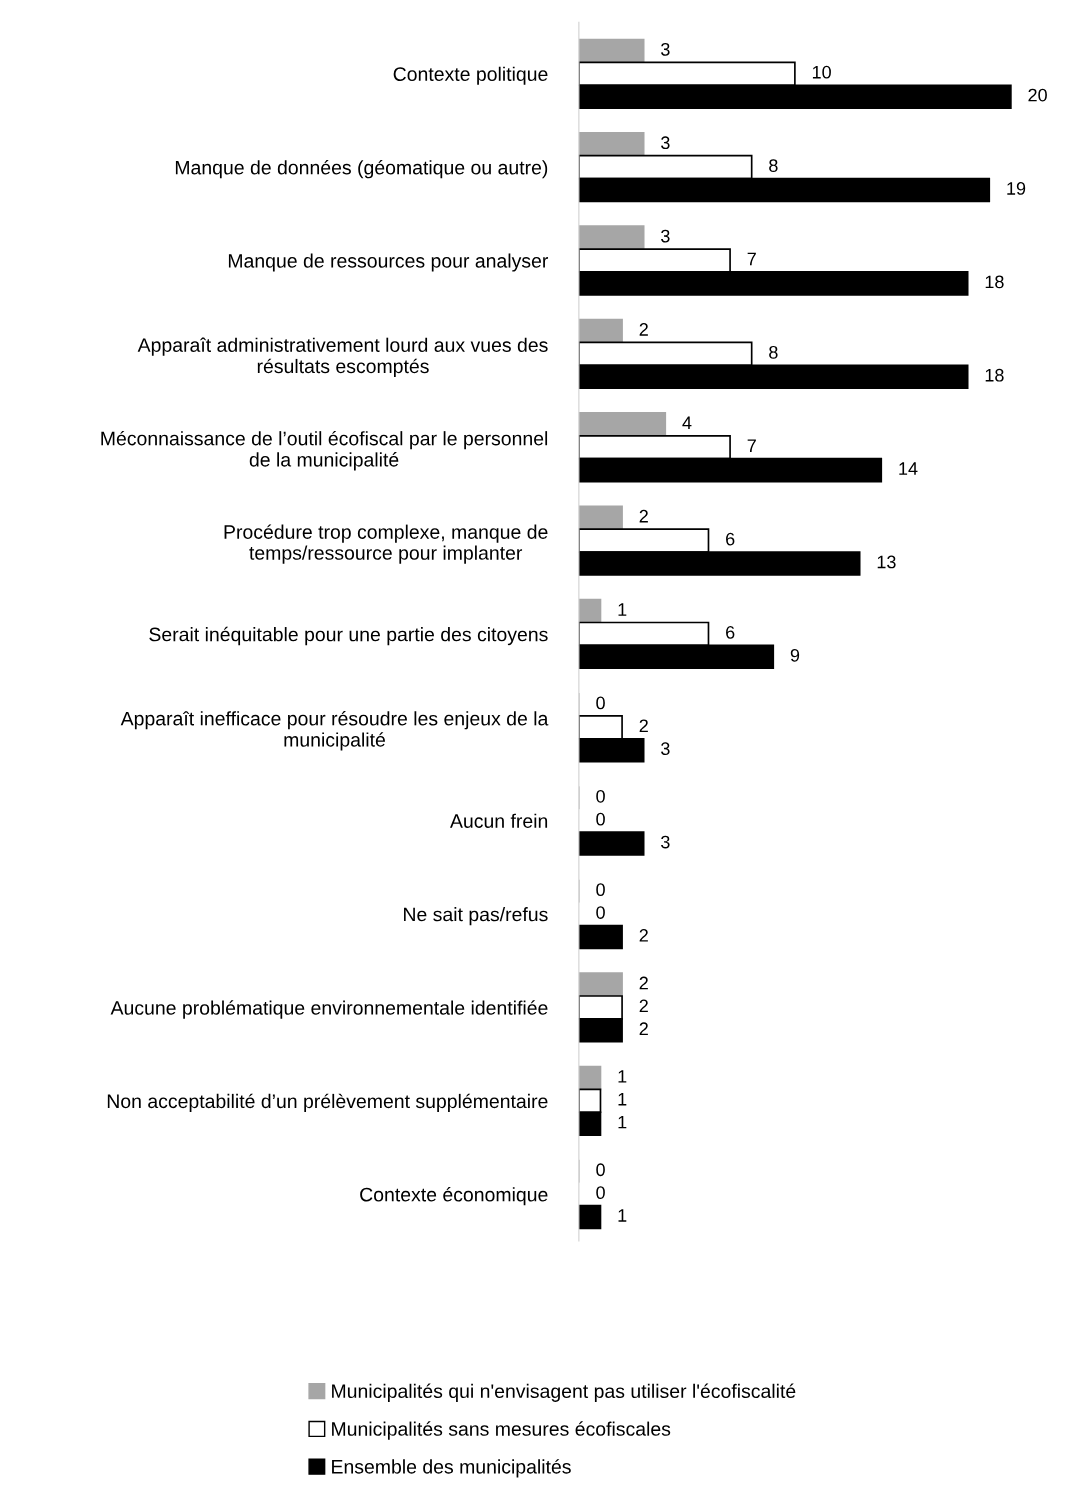 The width and height of the screenshot is (1080, 1495). What do you see at coordinates (334, 731) in the screenshot?
I see `y-tick-label: Apparaît inefficace pour résoudre les enjeux de la municipalité` at bounding box center [334, 731].